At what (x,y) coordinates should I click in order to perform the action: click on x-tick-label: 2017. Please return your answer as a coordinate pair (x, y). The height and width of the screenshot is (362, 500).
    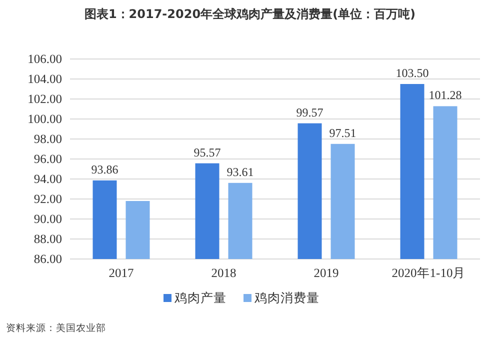
    Looking at the image, I should click on (121, 273).